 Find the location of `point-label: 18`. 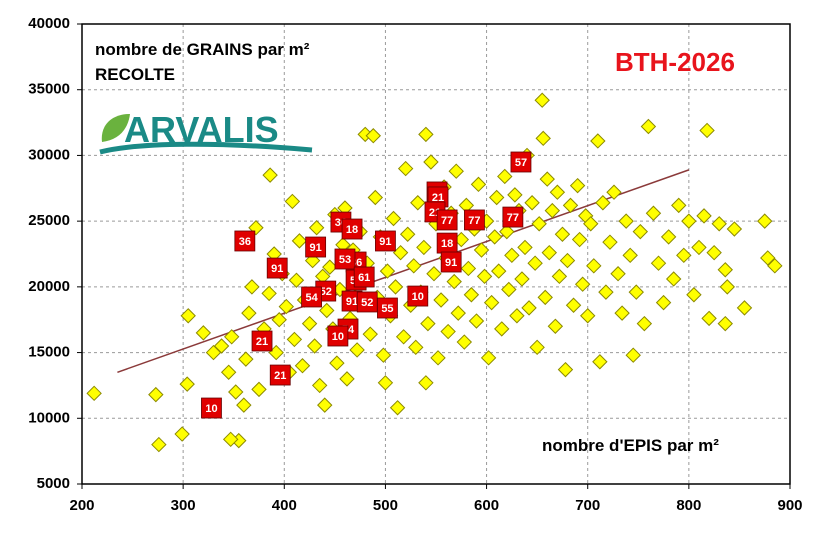

point-label: 18 is located at coordinates (352, 230).